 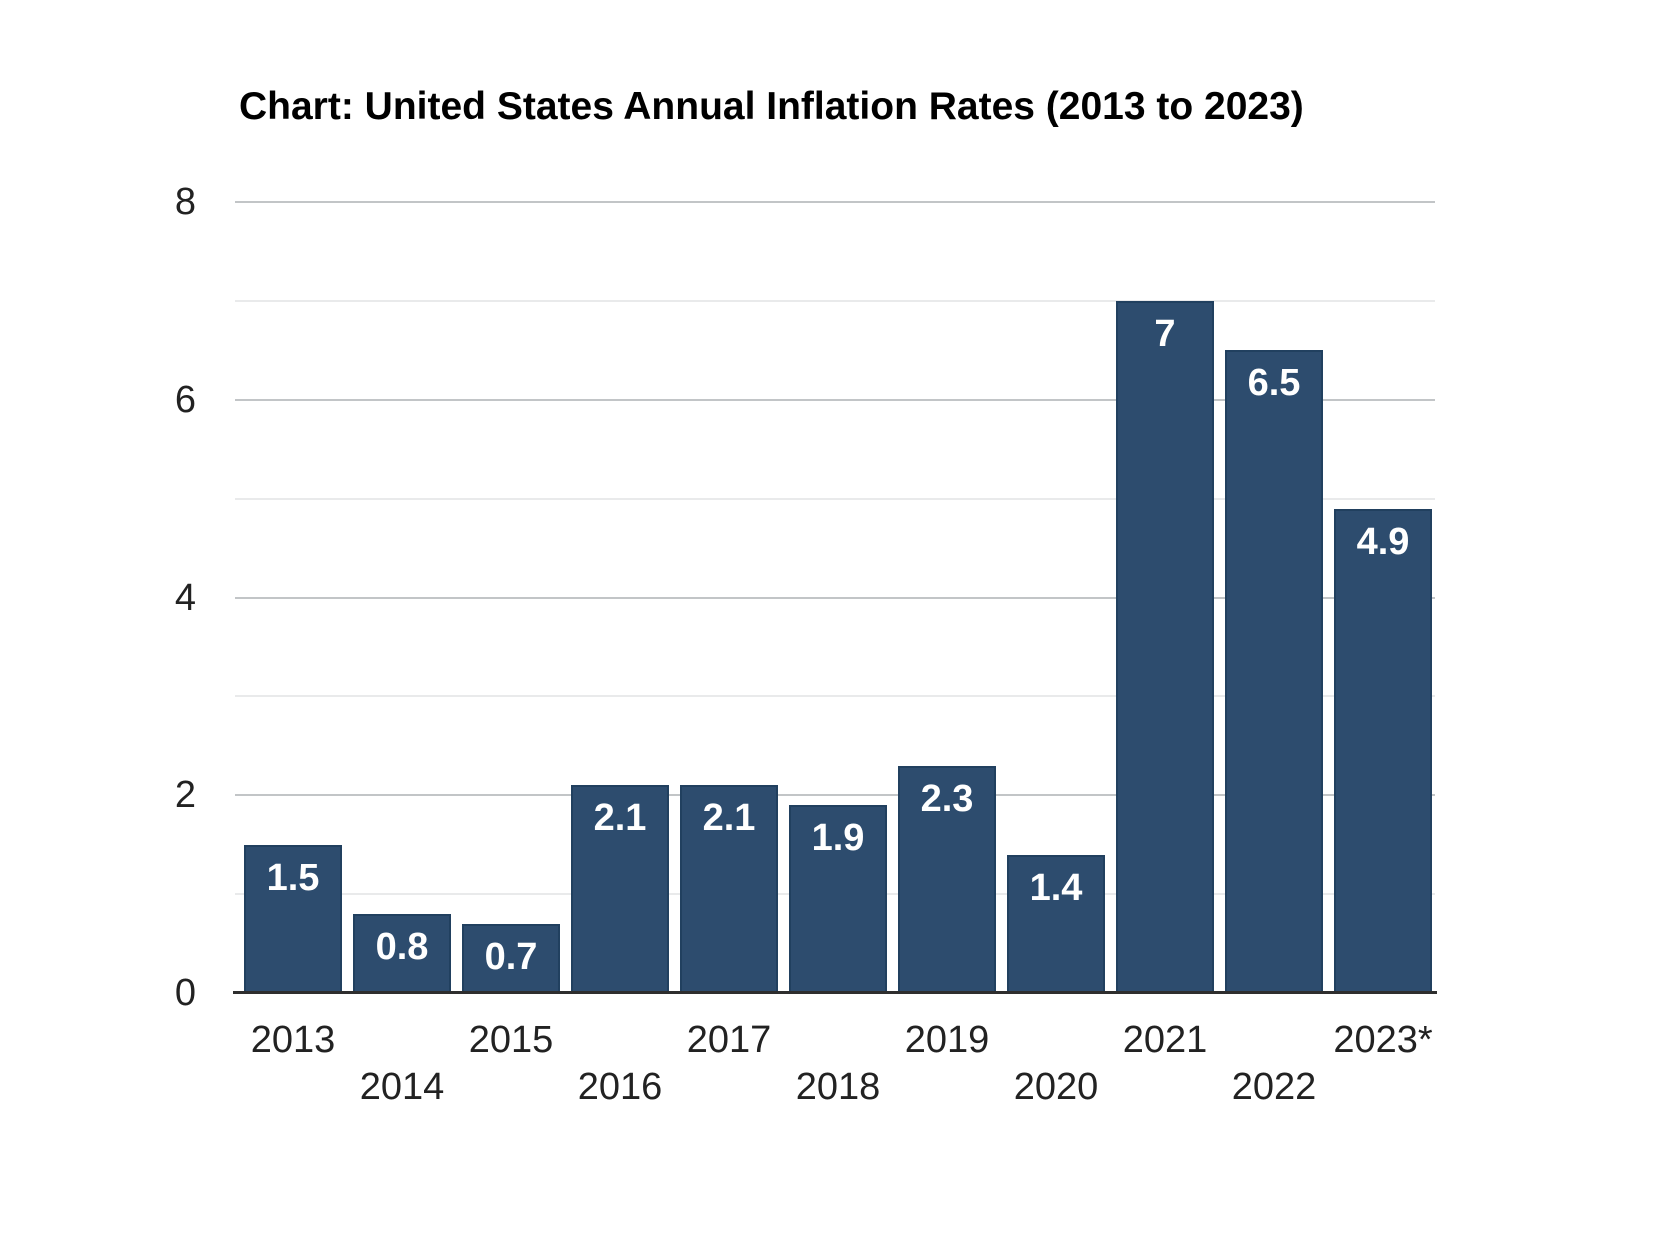 I want to click on x-tick-2016: 2016, so click(x=620, y=1087).